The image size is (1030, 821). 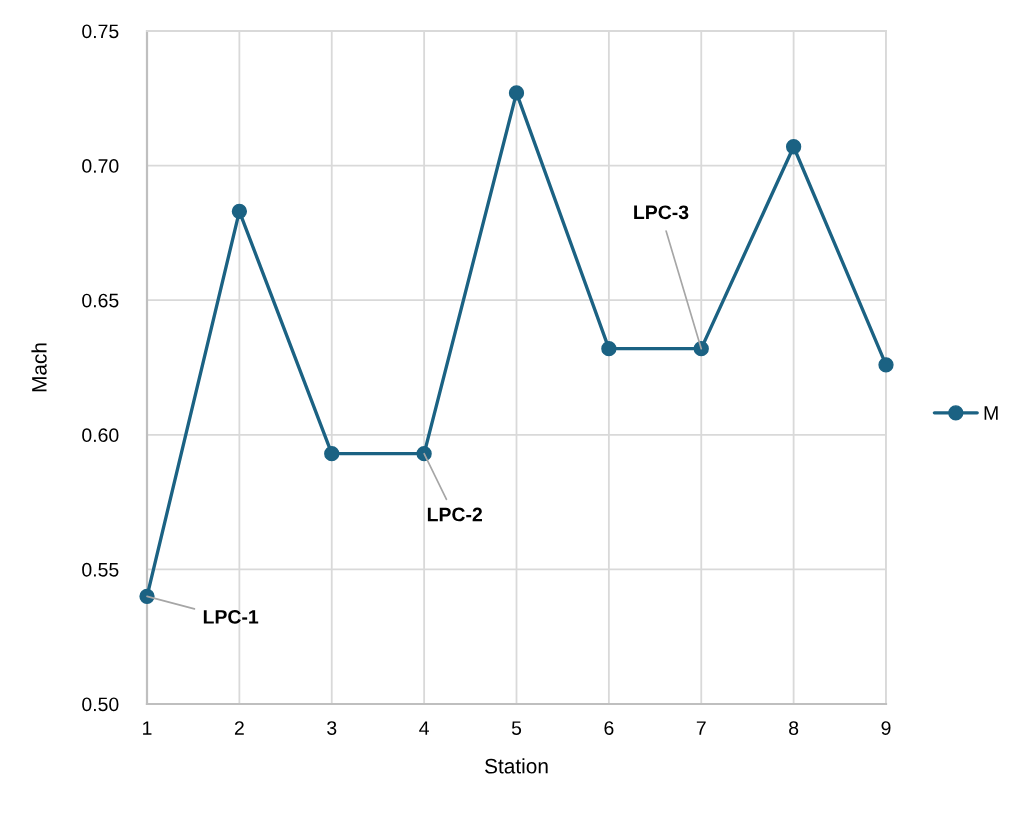 I want to click on x-tick-label: 3, so click(x=332, y=728).